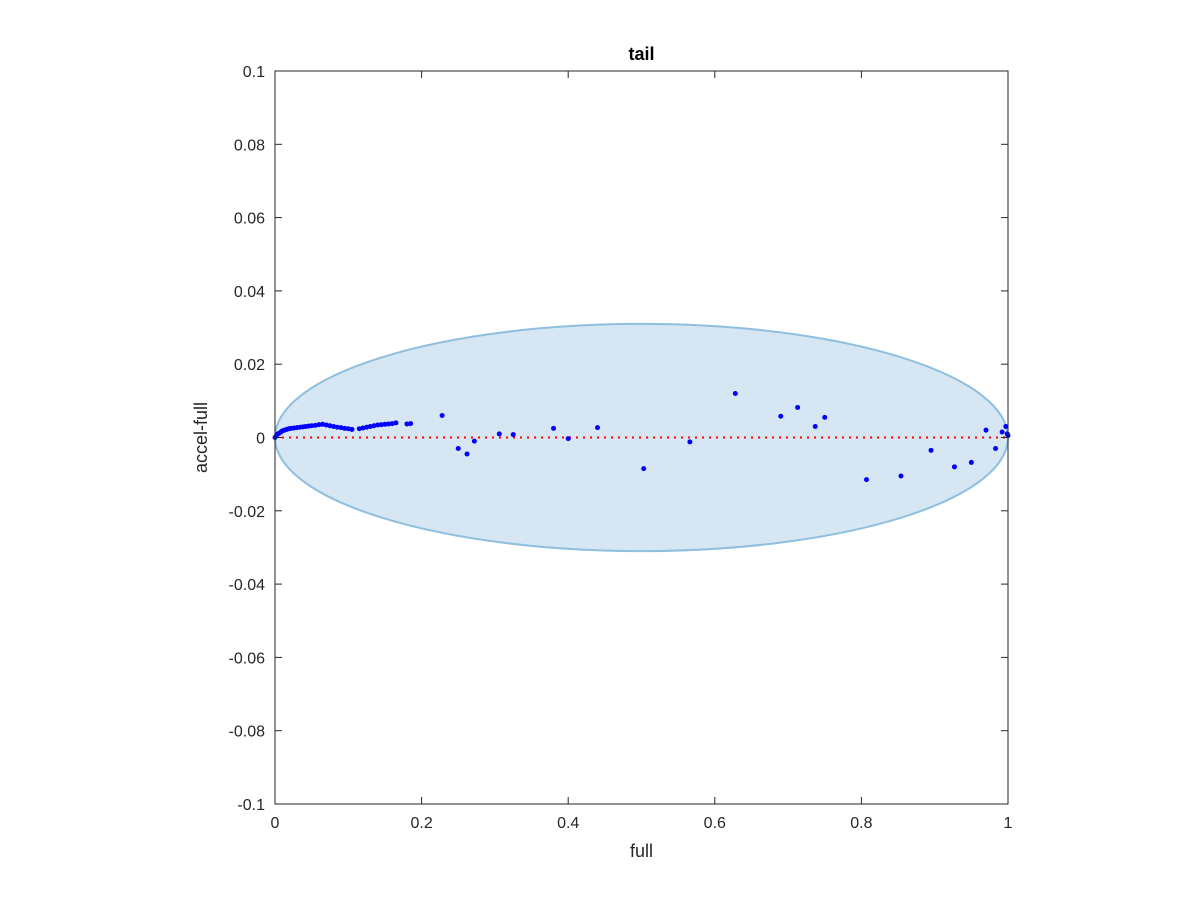 The width and height of the screenshot is (1200, 900). What do you see at coordinates (641, 437) in the screenshot?
I see `points-layer` at bounding box center [641, 437].